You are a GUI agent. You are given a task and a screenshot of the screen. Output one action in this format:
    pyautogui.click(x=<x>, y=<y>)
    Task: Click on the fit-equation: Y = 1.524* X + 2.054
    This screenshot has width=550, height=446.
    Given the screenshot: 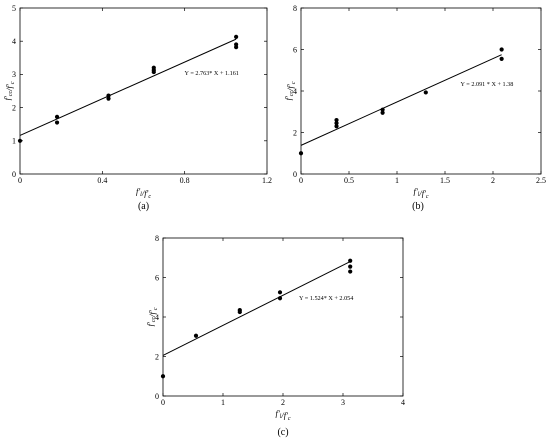 What is the action you would take?
    pyautogui.click(x=326, y=298)
    